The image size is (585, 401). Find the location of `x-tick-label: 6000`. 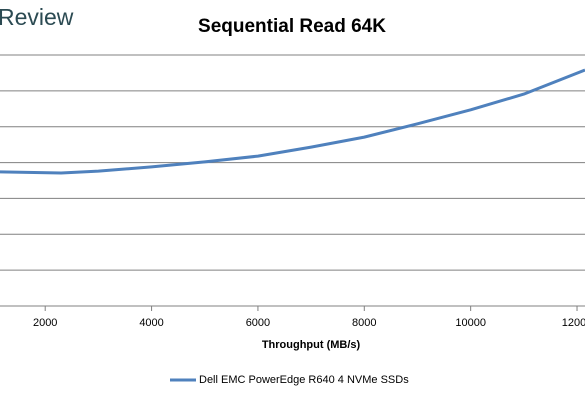

x-tick-label: 6000 is located at coordinates (258, 323).